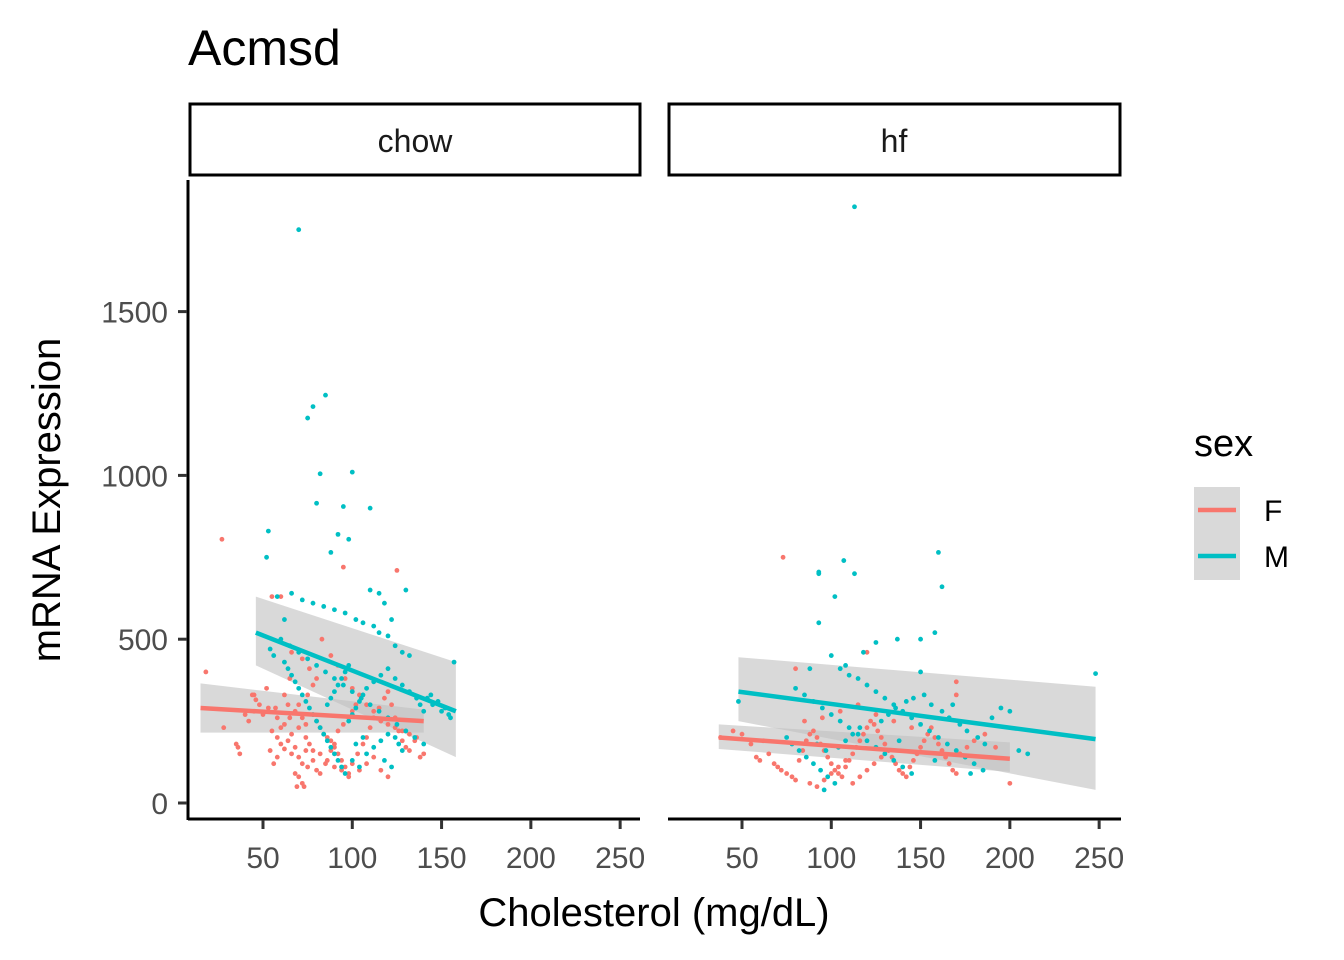 Image resolution: width=1344 pixels, height=960 pixels. I want to click on strip-label-hf: hf, so click(894, 141).